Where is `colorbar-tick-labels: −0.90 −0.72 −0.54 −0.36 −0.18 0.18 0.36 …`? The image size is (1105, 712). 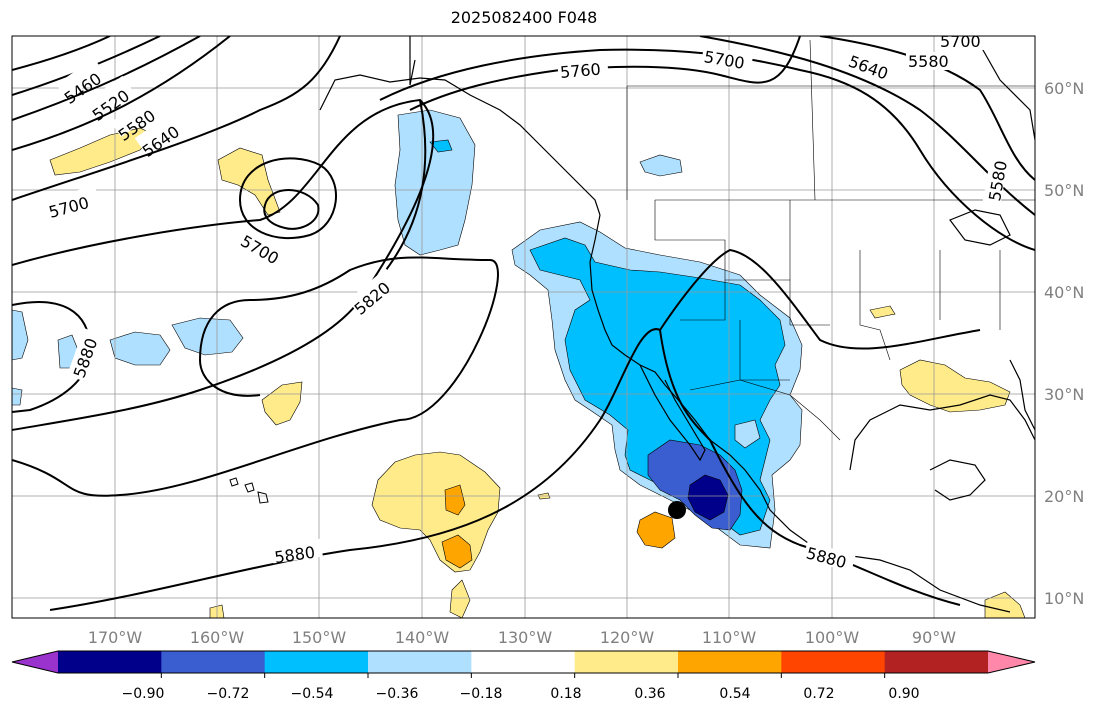
colorbar-tick-labels: −0.90 −0.72 −0.54 −0.36 −0.18 0.18 0.36 … is located at coordinates (521, 694).